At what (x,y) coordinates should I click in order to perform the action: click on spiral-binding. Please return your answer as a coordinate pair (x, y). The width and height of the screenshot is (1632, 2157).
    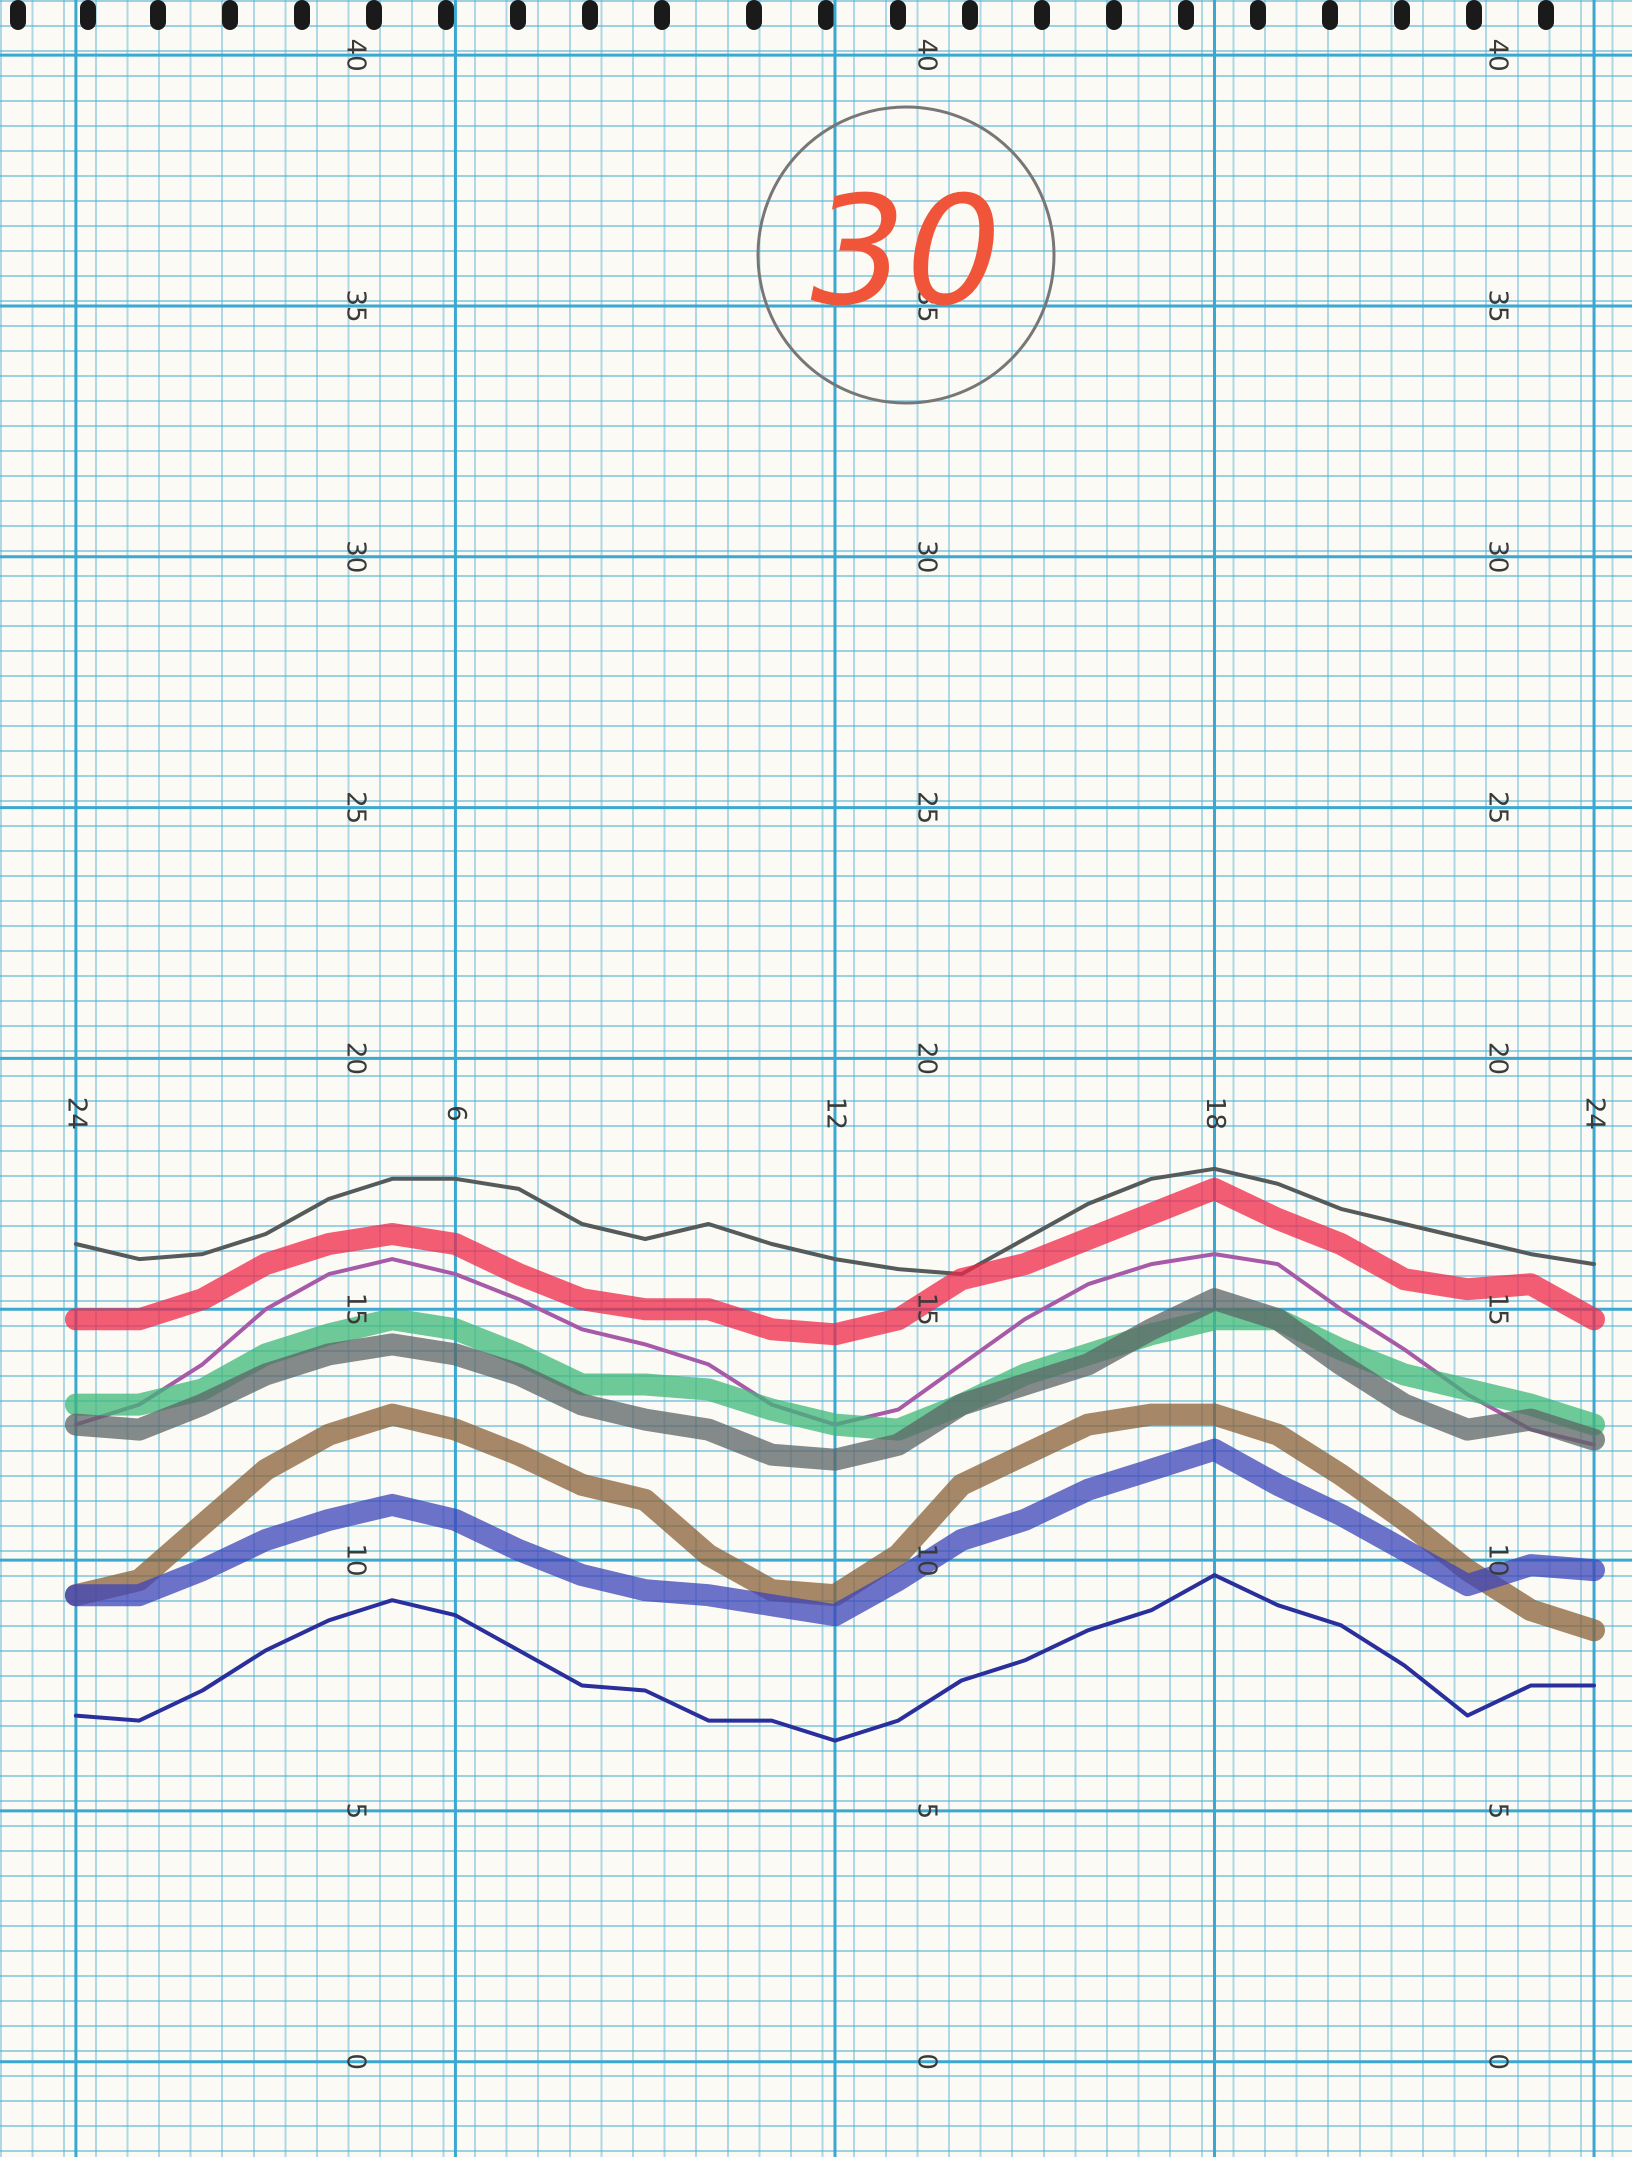
    Looking at the image, I should click on (782, 15).